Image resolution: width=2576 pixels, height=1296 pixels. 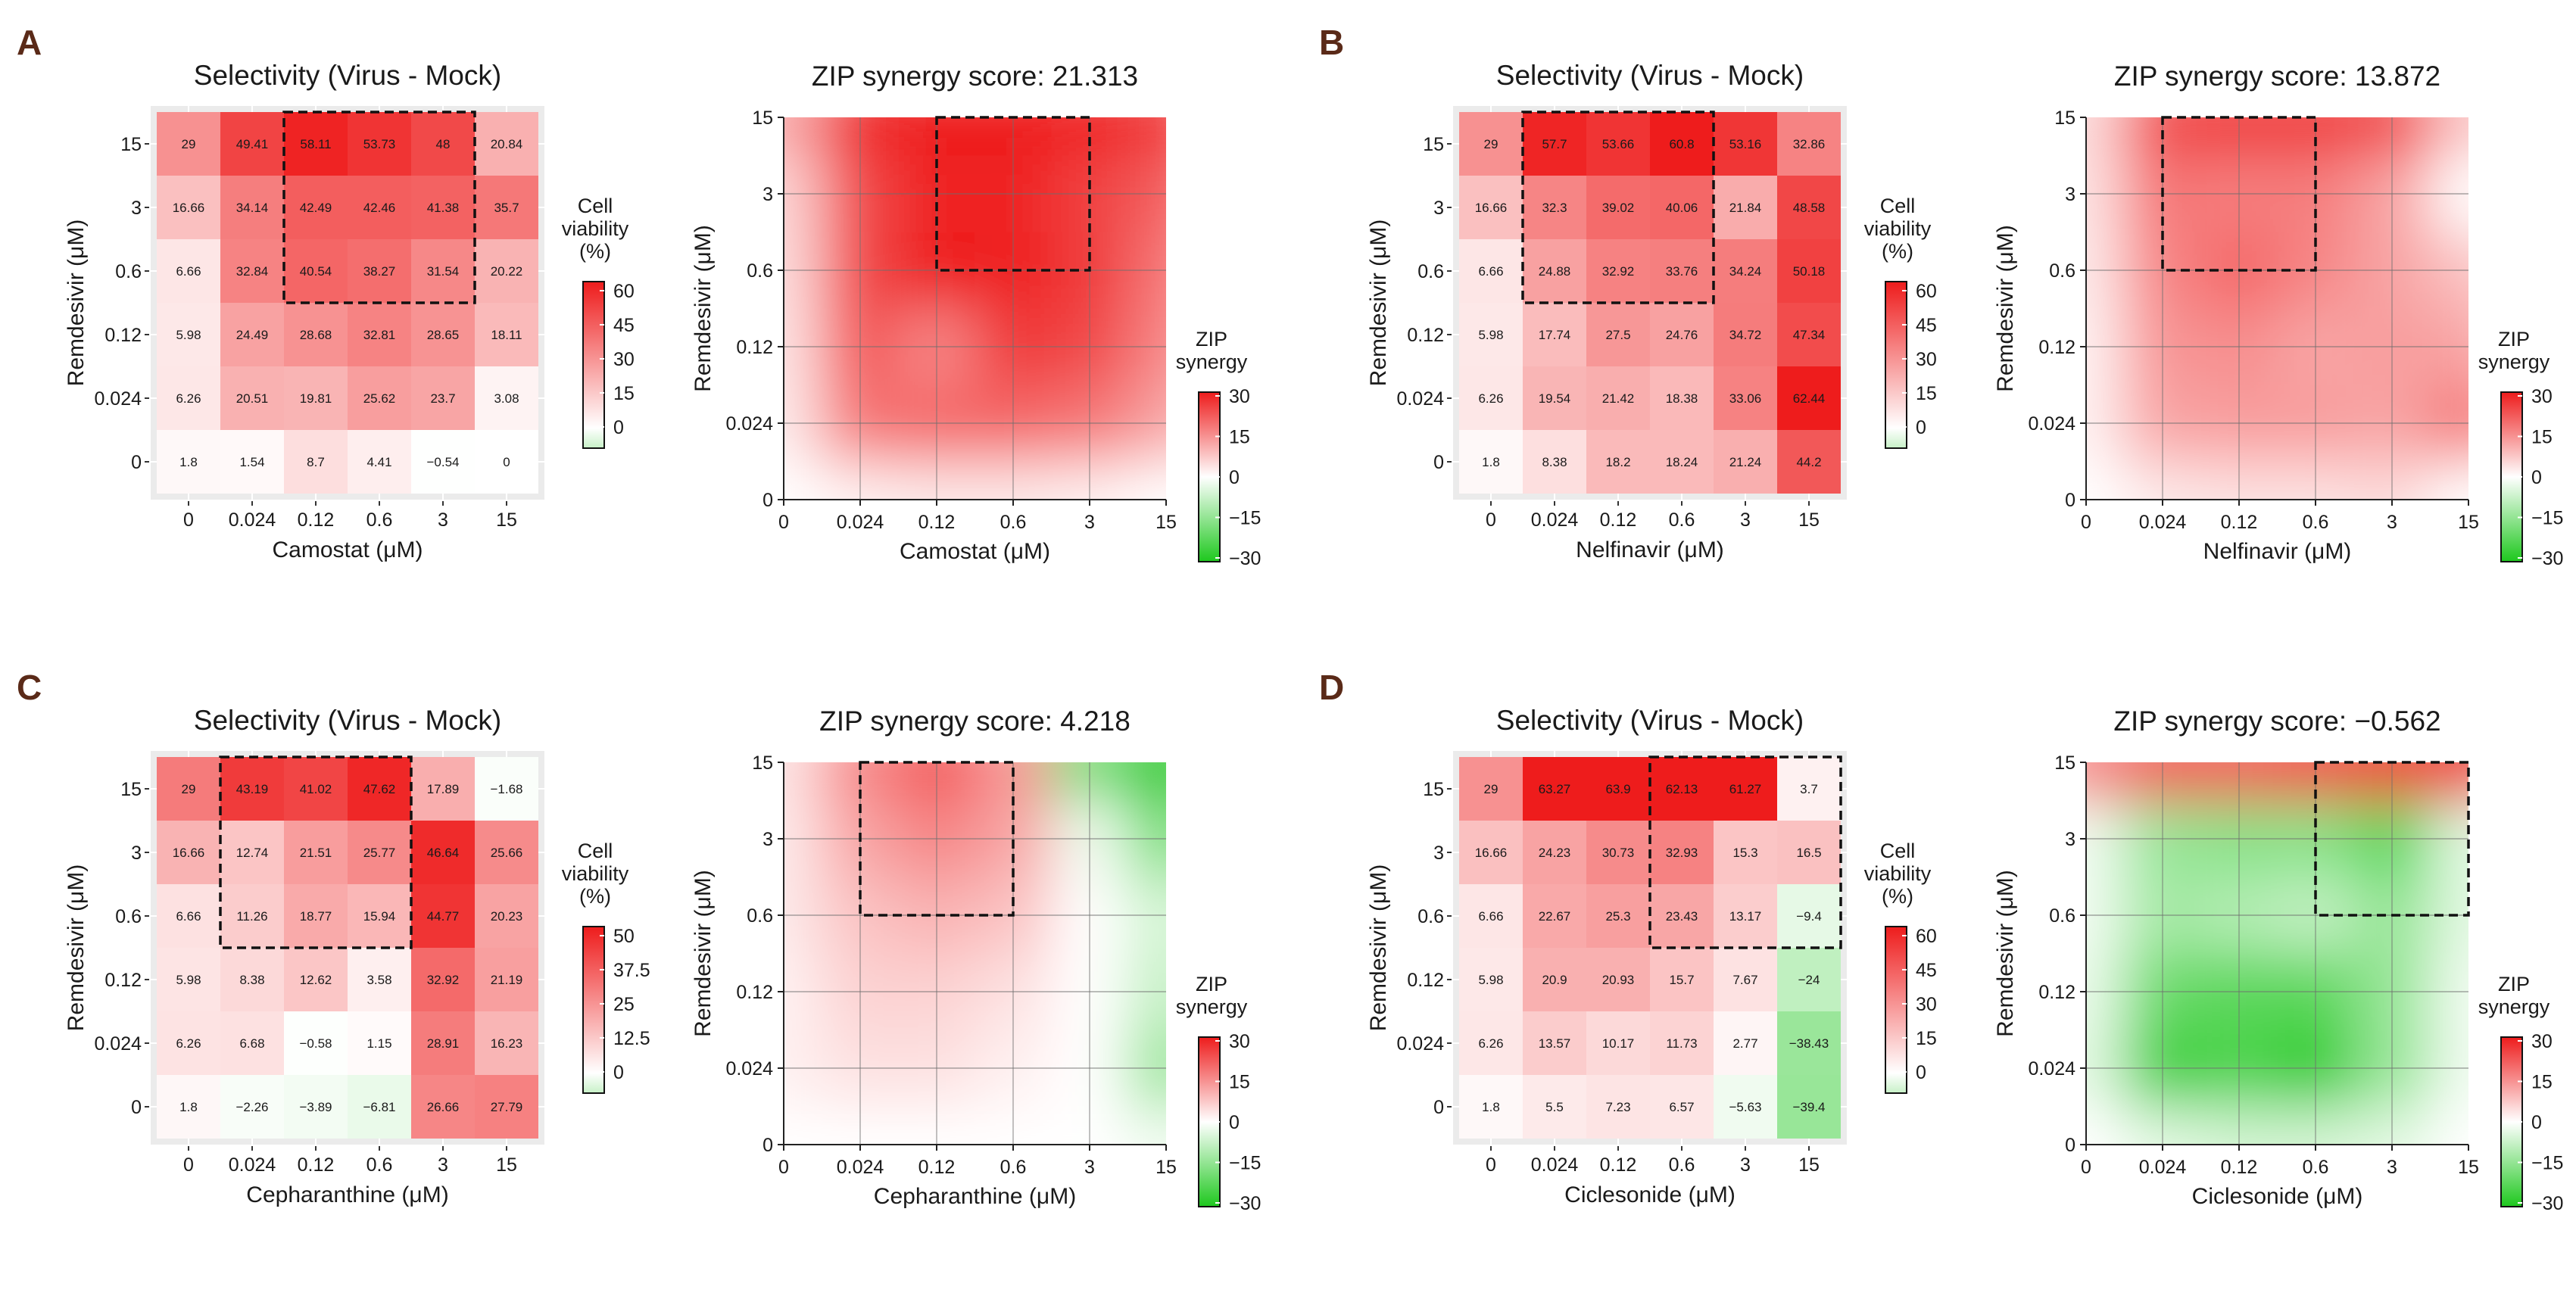 I want to click on viability-legend-label: 45, so click(x=1926, y=325).